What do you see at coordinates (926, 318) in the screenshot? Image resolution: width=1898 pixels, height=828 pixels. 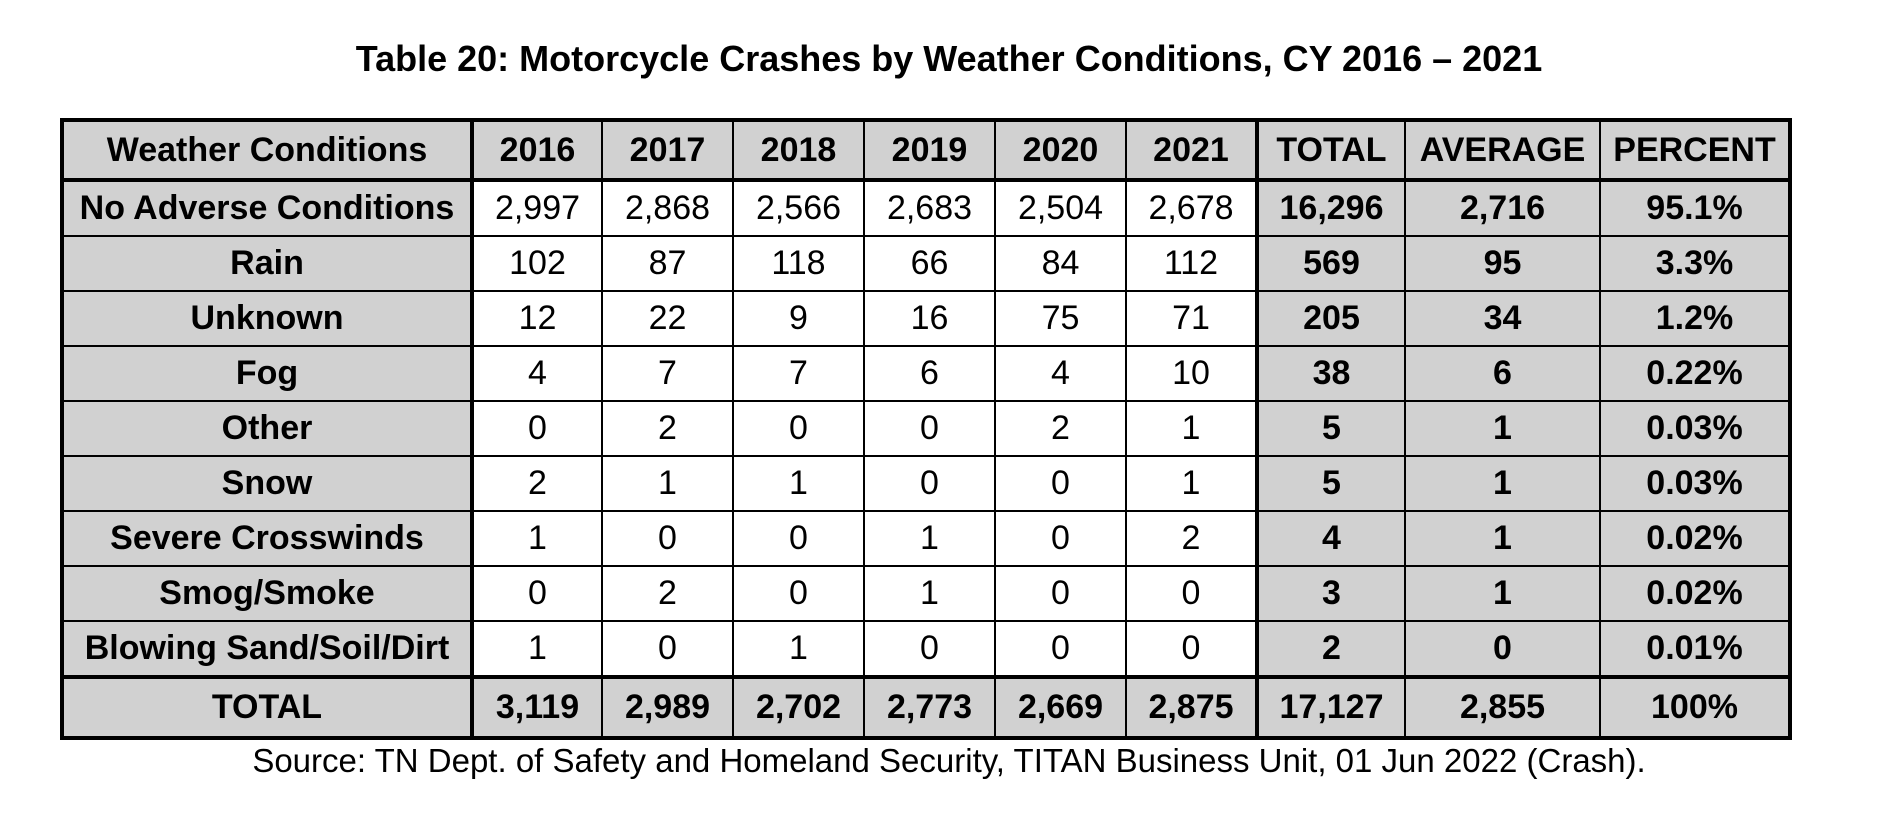 I see `table-row: Unknown 12 22 9 16 75 71 205 34 1.2%` at bounding box center [926, 318].